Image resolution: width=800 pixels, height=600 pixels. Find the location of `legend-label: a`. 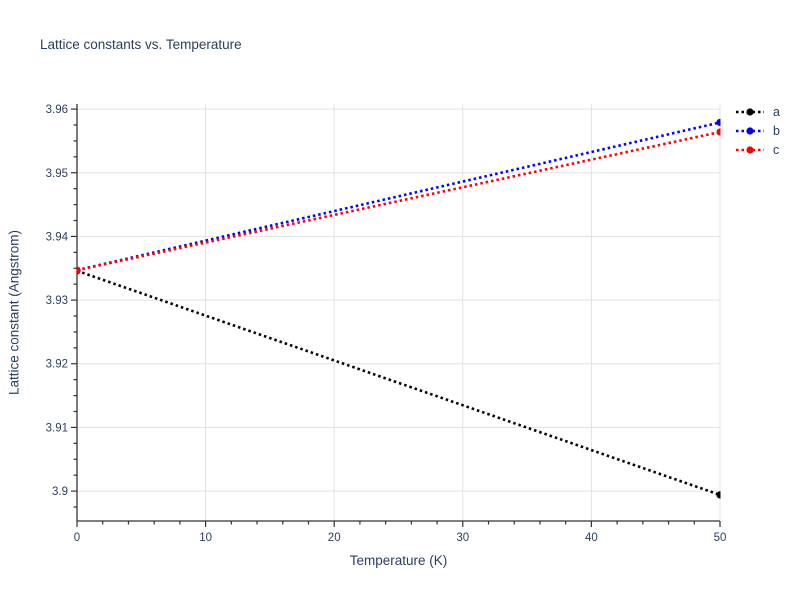

legend-label: a is located at coordinates (776, 111).